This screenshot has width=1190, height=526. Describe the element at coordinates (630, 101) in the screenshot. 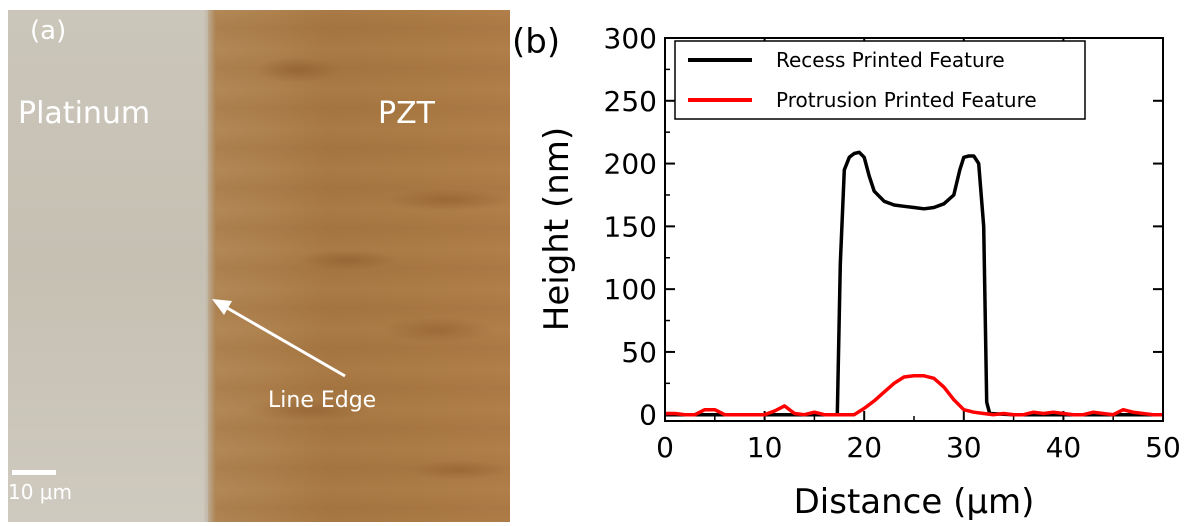

I see `y-tick-label-5: 250` at that location.